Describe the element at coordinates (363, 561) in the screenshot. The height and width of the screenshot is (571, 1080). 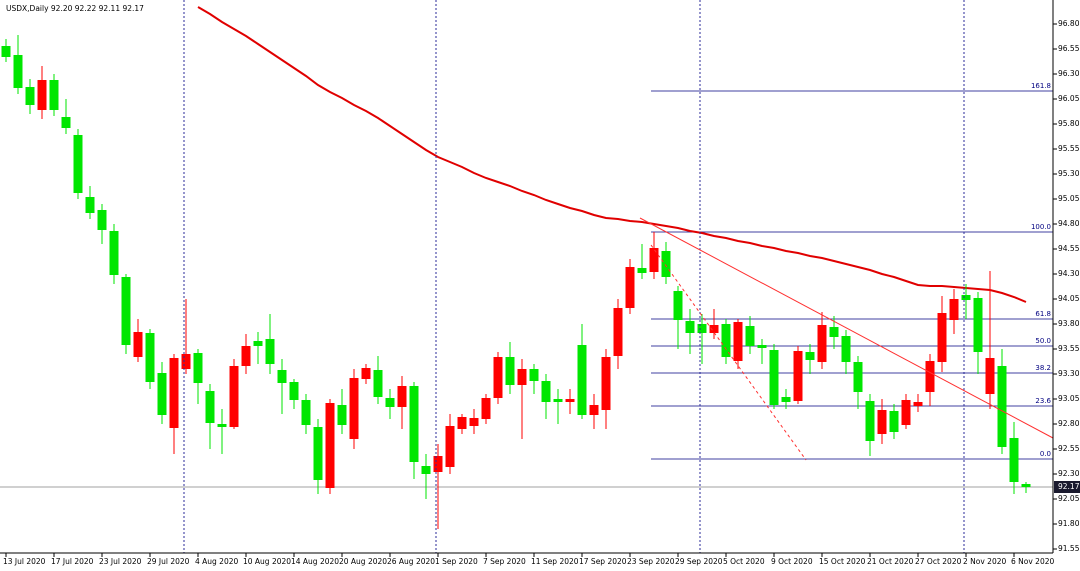
I see `x-tick-label: 20 Aug 2020` at that location.